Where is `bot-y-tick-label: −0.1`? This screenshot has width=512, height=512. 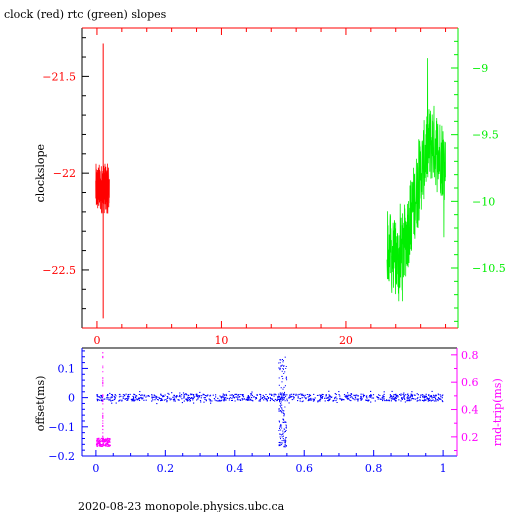
bot-y-tick-label: −0.1 is located at coordinates (61, 427).